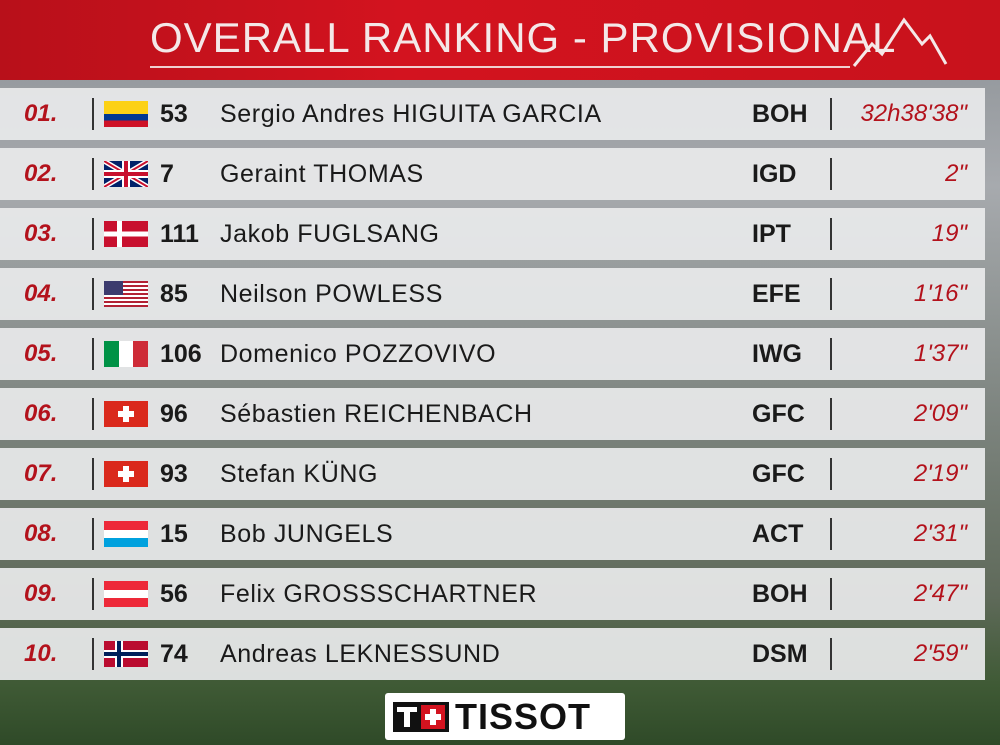 The width and height of the screenshot is (1000, 745). What do you see at coordinates (41, 533) in the screenshot?
I see `rank: 08.` at bounding box center [41, 533].